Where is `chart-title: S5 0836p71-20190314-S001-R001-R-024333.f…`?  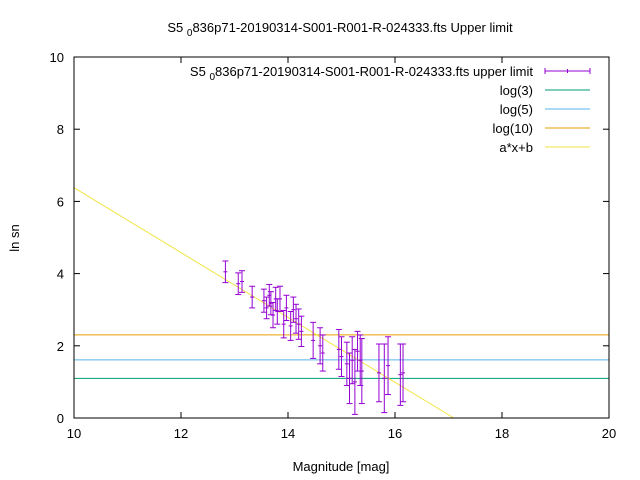
chart-title: S5 0836p71-20190314-S001-R001-R-024333.f… is located at coordinates (340, 29).